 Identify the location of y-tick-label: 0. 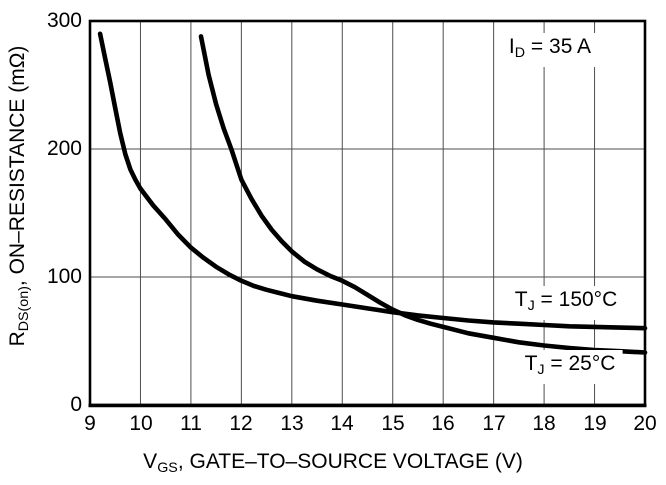
(76, 404).